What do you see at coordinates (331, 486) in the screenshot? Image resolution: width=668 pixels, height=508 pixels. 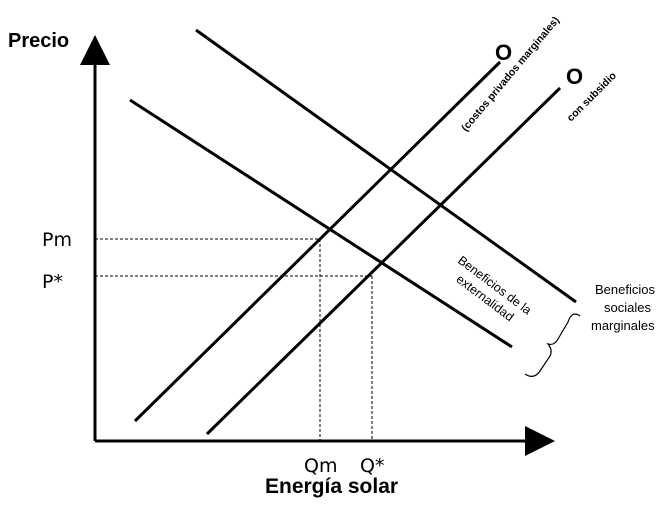 I see `x-axis-label: Energía solar` at bounding box center [331, 486].